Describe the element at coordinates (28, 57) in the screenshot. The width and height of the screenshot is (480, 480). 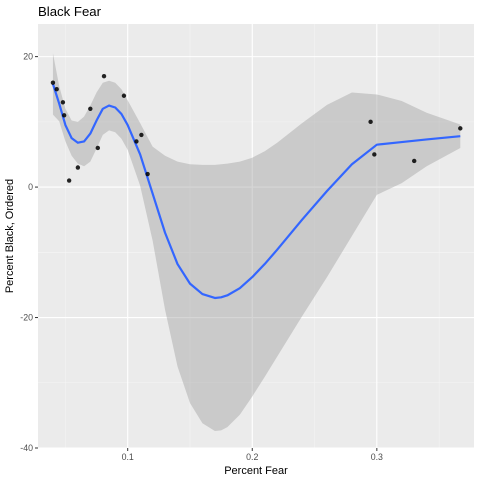
I see `y-tick-label: 20` at that location.